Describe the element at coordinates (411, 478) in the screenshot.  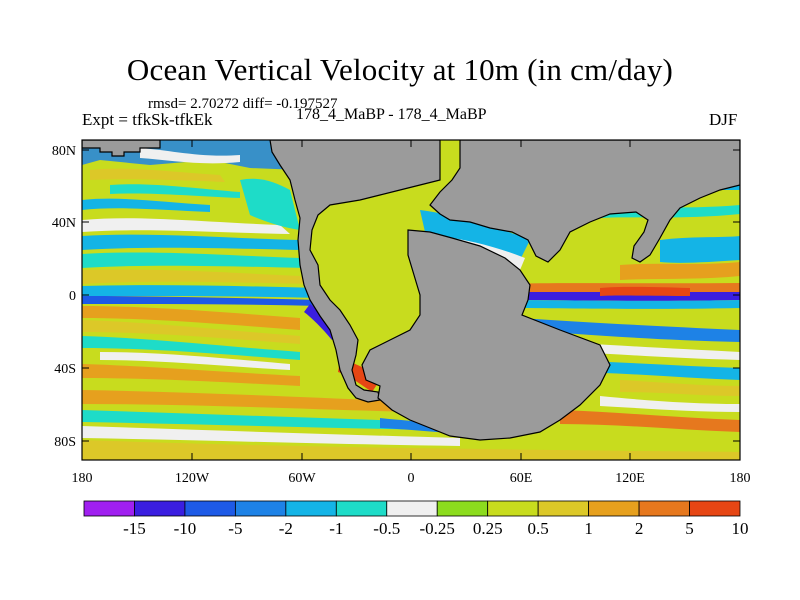
I see `x-tick-label: 0` at that location.